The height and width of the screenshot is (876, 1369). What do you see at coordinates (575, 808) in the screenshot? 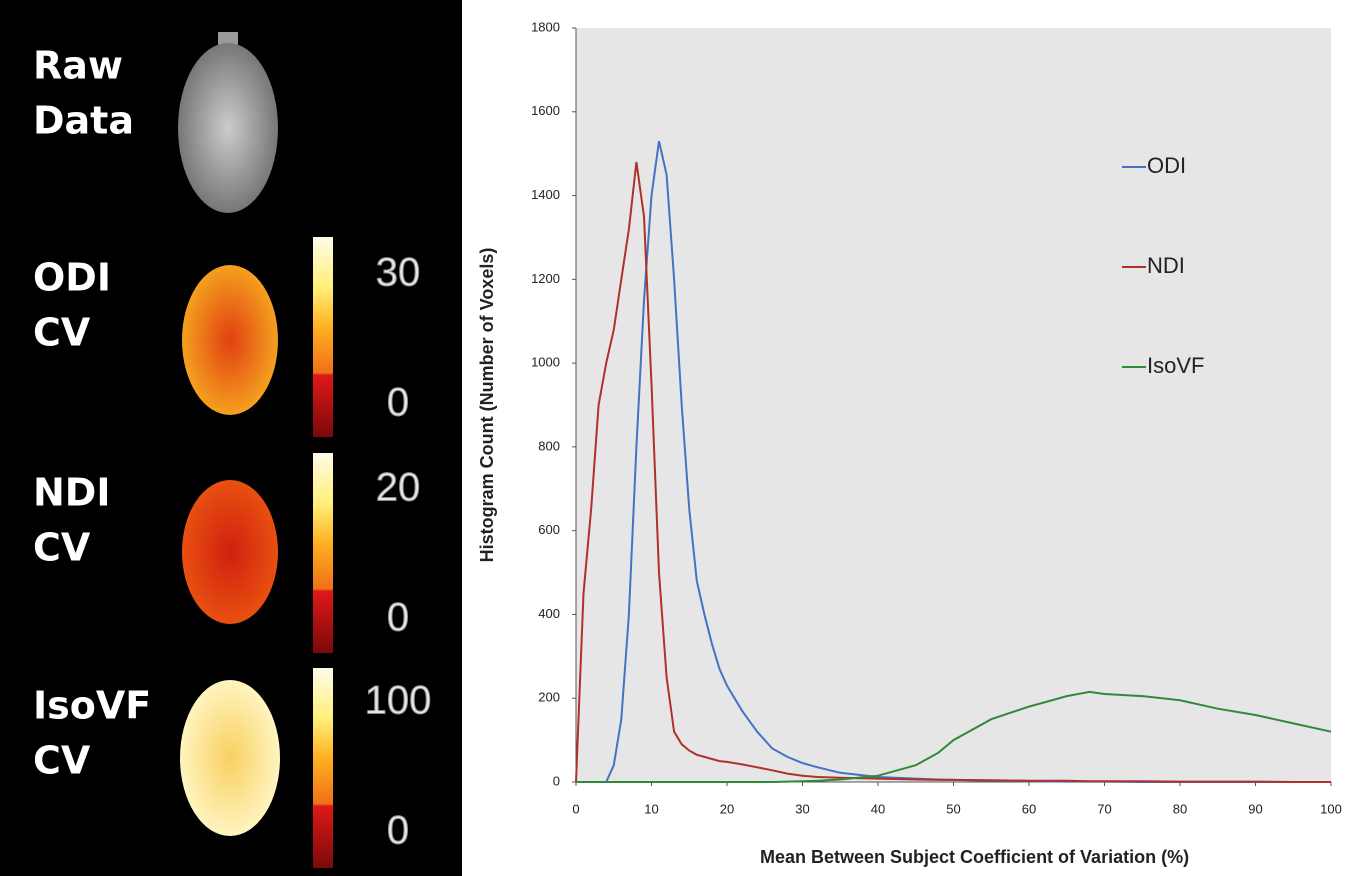
I see `x-tick-label: 0` at bounding box center [575, 808].